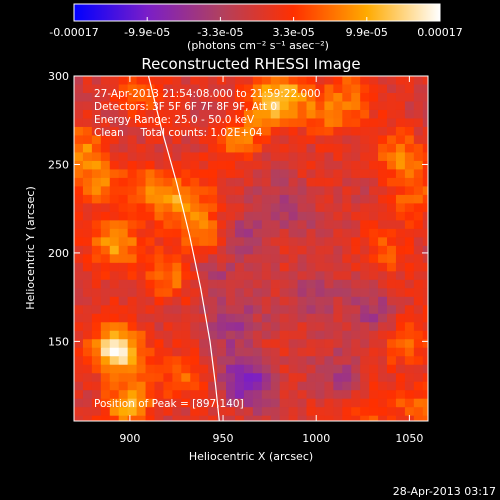  What do you see at coordinates (444, 491) in the screenshot?
I see `footer-timestamp: 28-Apr-2013 03:17` at bounding box center [444, 491].